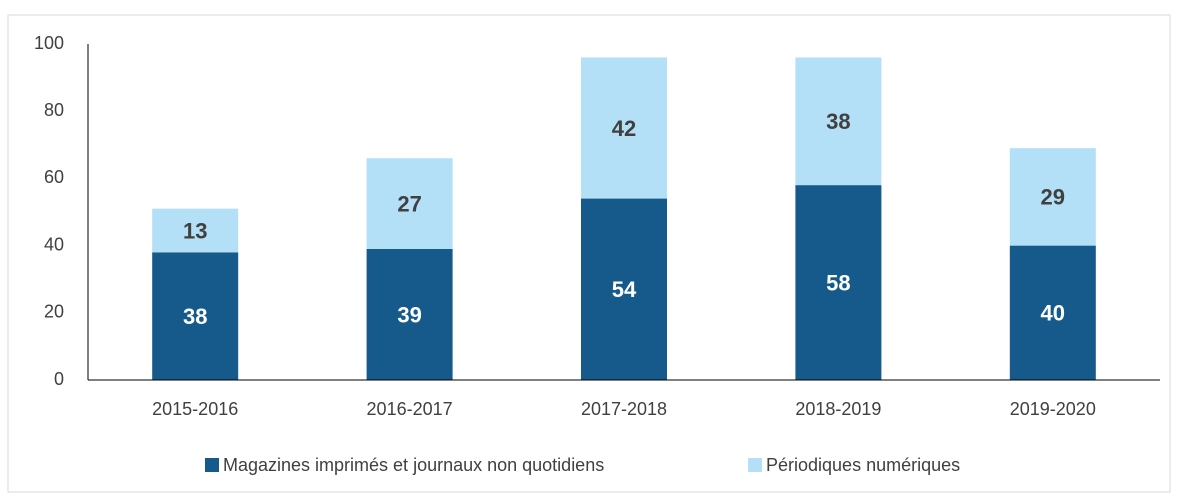 The width and height of the screenshot is (1178, 497). Describe the element at coordinates (49, 43) in the screenshot. I see `y-tick-label: 100` at that location.